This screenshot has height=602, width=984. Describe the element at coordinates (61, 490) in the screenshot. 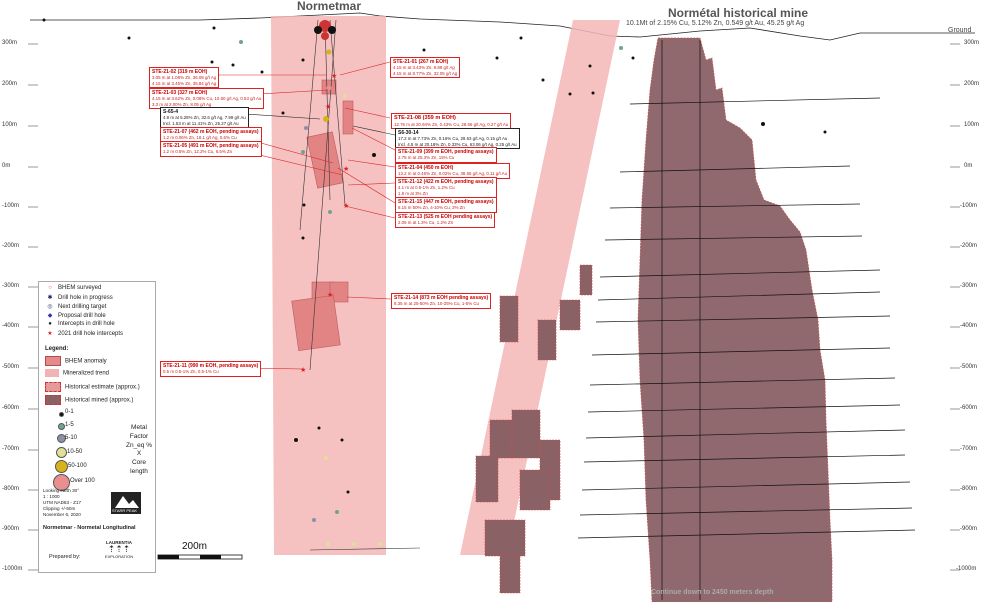

I see `info-line: Looking earth 30°` at that location.